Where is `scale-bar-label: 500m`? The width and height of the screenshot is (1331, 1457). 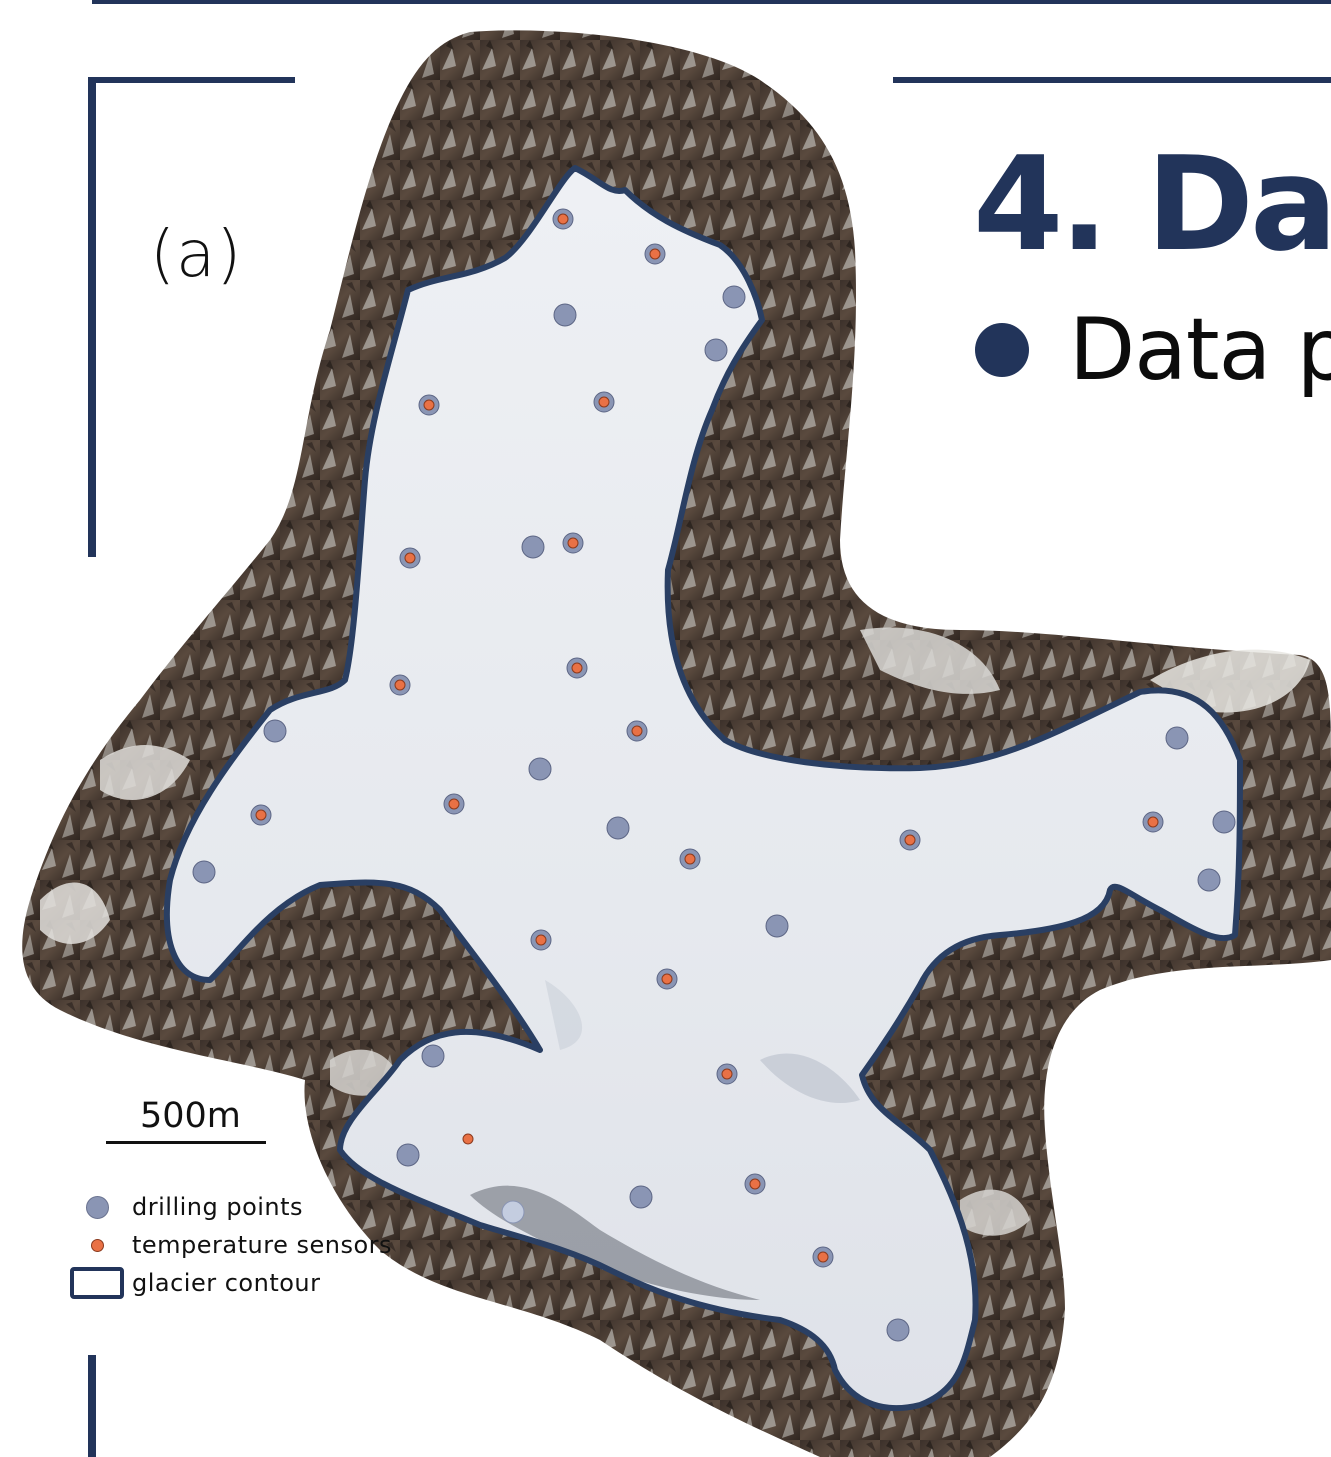
scale-bar-label: 500m is located at coordinates (190, 1116).